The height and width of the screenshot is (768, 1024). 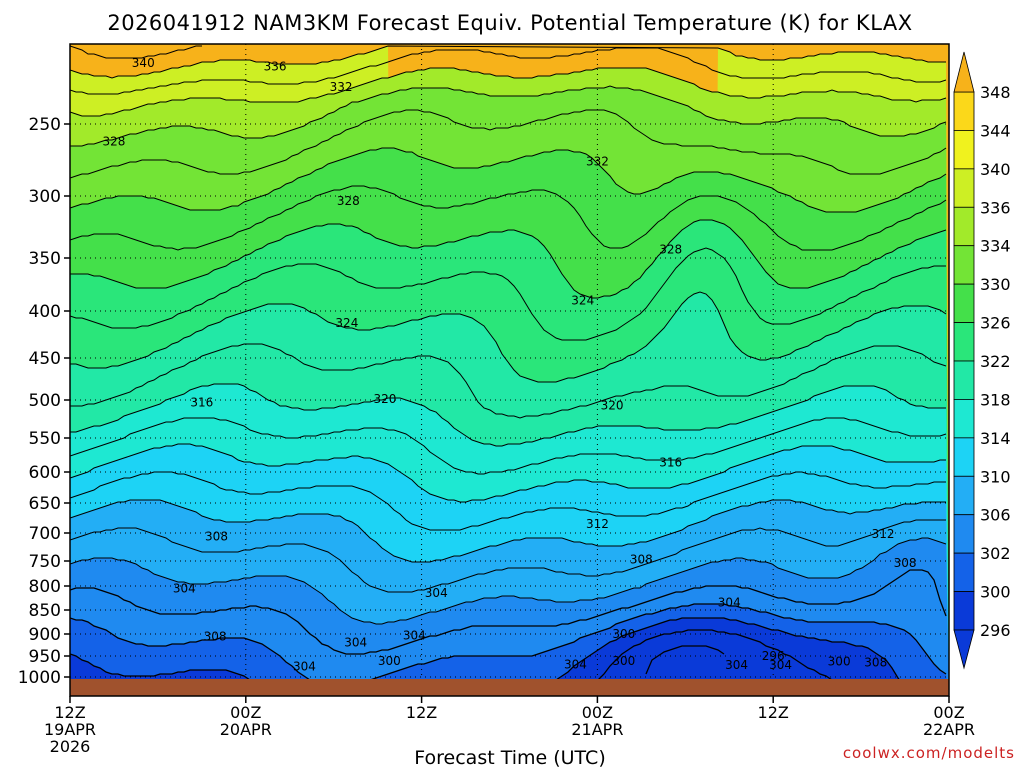 I want to click on y-tick-label: 250, so click(x=45, y=125).